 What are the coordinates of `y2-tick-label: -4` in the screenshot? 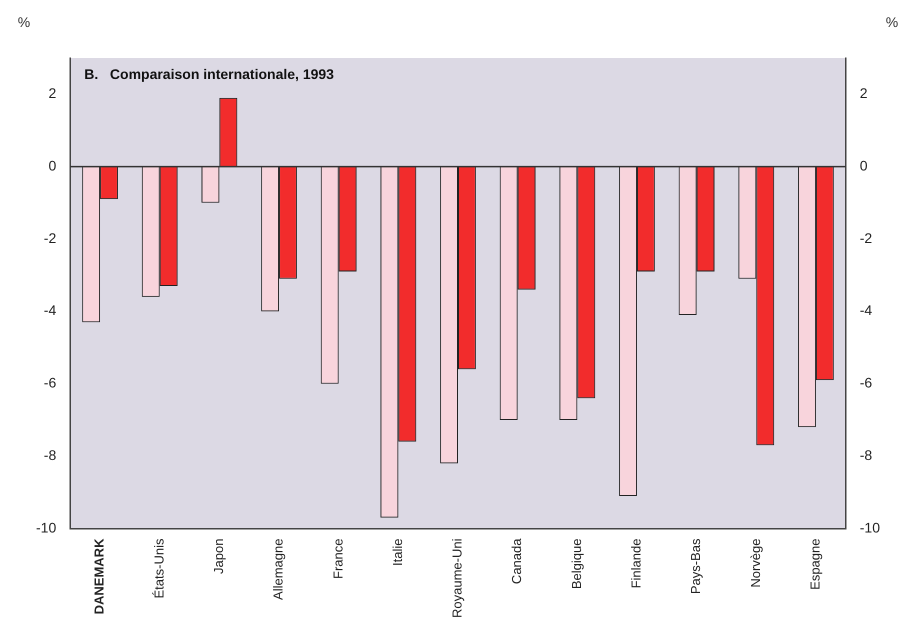 It's located at (866, 310).